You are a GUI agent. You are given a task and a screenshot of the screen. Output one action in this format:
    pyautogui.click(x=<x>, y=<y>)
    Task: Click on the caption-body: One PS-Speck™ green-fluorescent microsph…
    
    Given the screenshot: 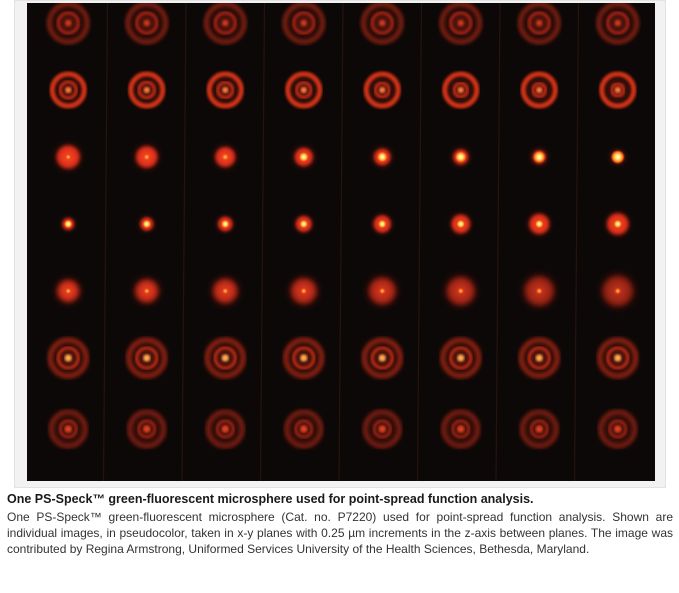 What is the action you would take?
    pyautogui.click(x=340, y=533)
    